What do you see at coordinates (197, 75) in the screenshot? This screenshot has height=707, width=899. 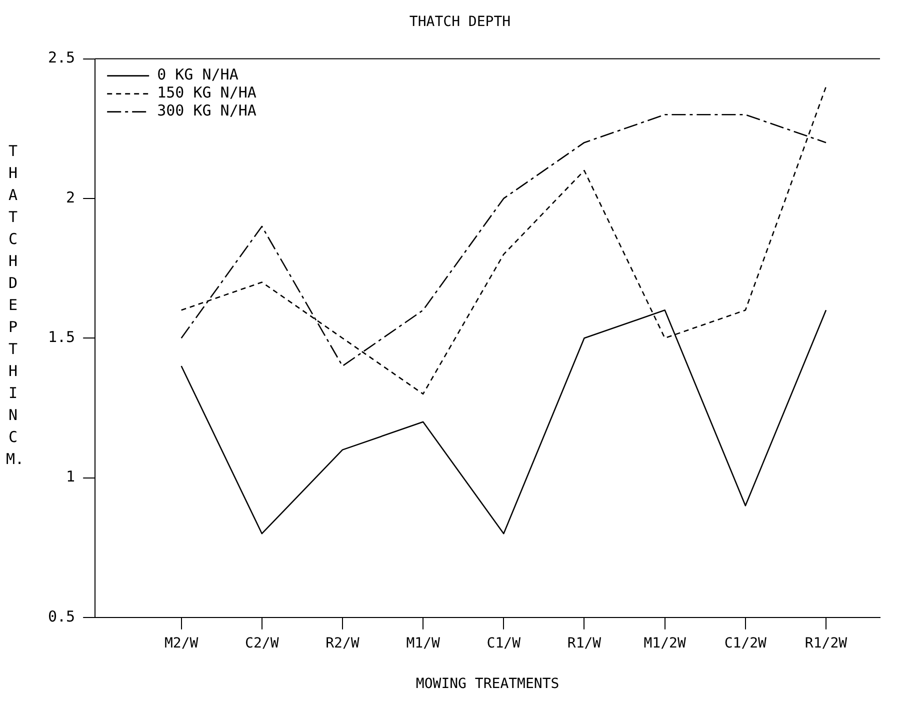 I see `legend-label: 0 KG N/HA` at bounding box center [197, 75].